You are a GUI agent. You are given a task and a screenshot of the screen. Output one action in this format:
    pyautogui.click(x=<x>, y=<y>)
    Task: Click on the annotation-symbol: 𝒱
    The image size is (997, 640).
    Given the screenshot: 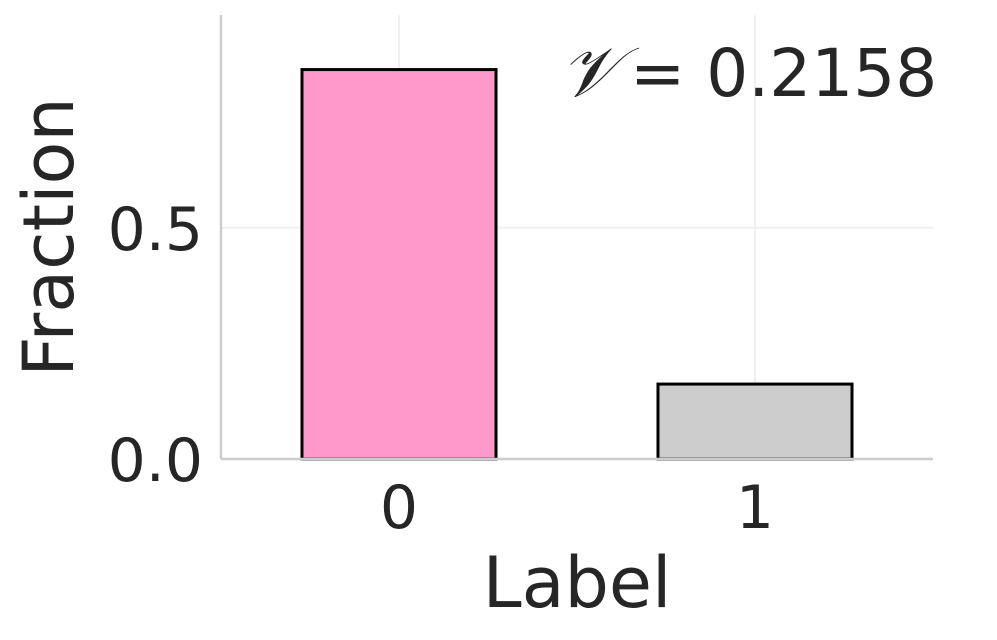 What is the action you would take?
    pyautogui.click(x=600, y=72)
    